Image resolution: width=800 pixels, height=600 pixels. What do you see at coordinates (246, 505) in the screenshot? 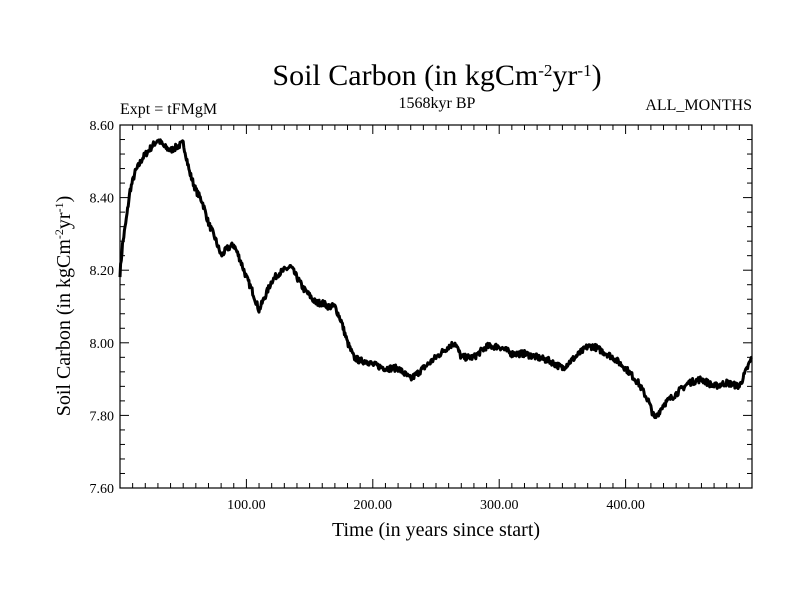
I see `x-tick-label: 100.00` at bounding box center [246, 505].